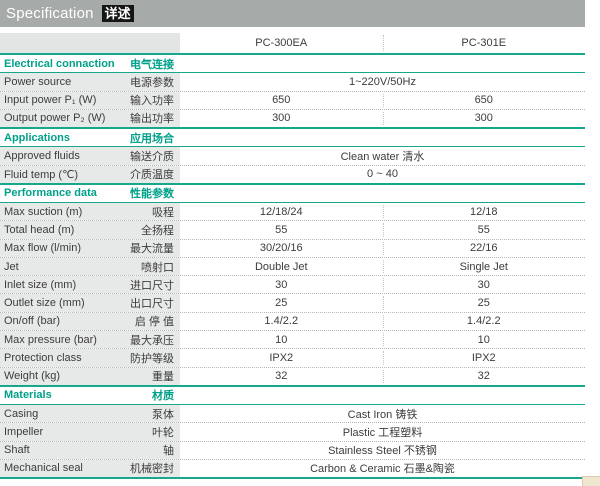 The height and width of the screenshot is (486, 600). Describe the element at coordinates (382, 211) in the screenshot. I see `row-values: 12/18/24 12/18` at that location.